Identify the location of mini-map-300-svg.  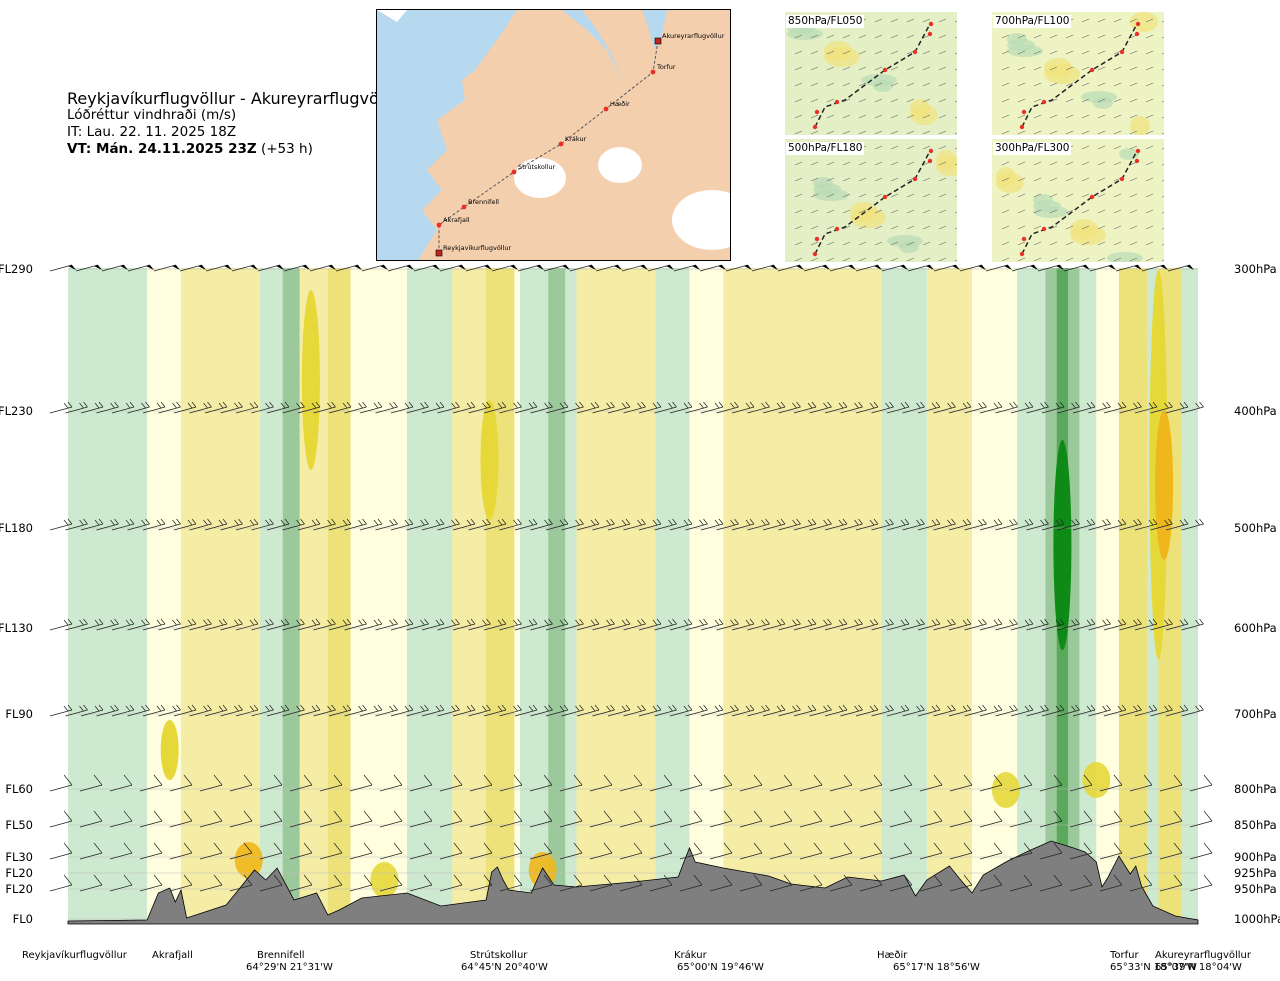
(1078, 200).